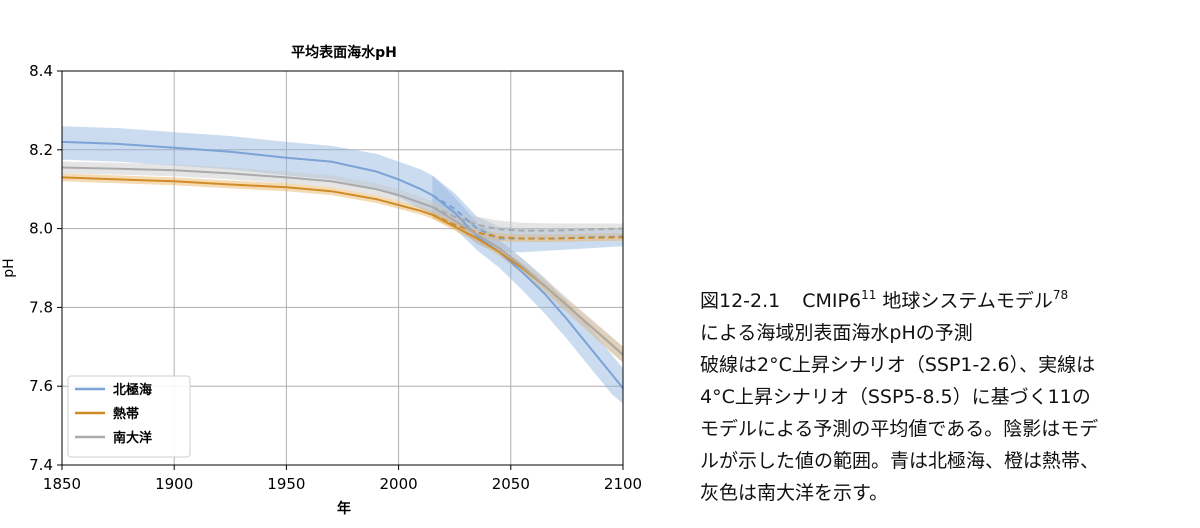 This screenshot has height=528, width=1200. What do you see at coordinates (623, 484) in the screenshot?
I see `x-tick-label: 2100` at bounding box center [623, 484].